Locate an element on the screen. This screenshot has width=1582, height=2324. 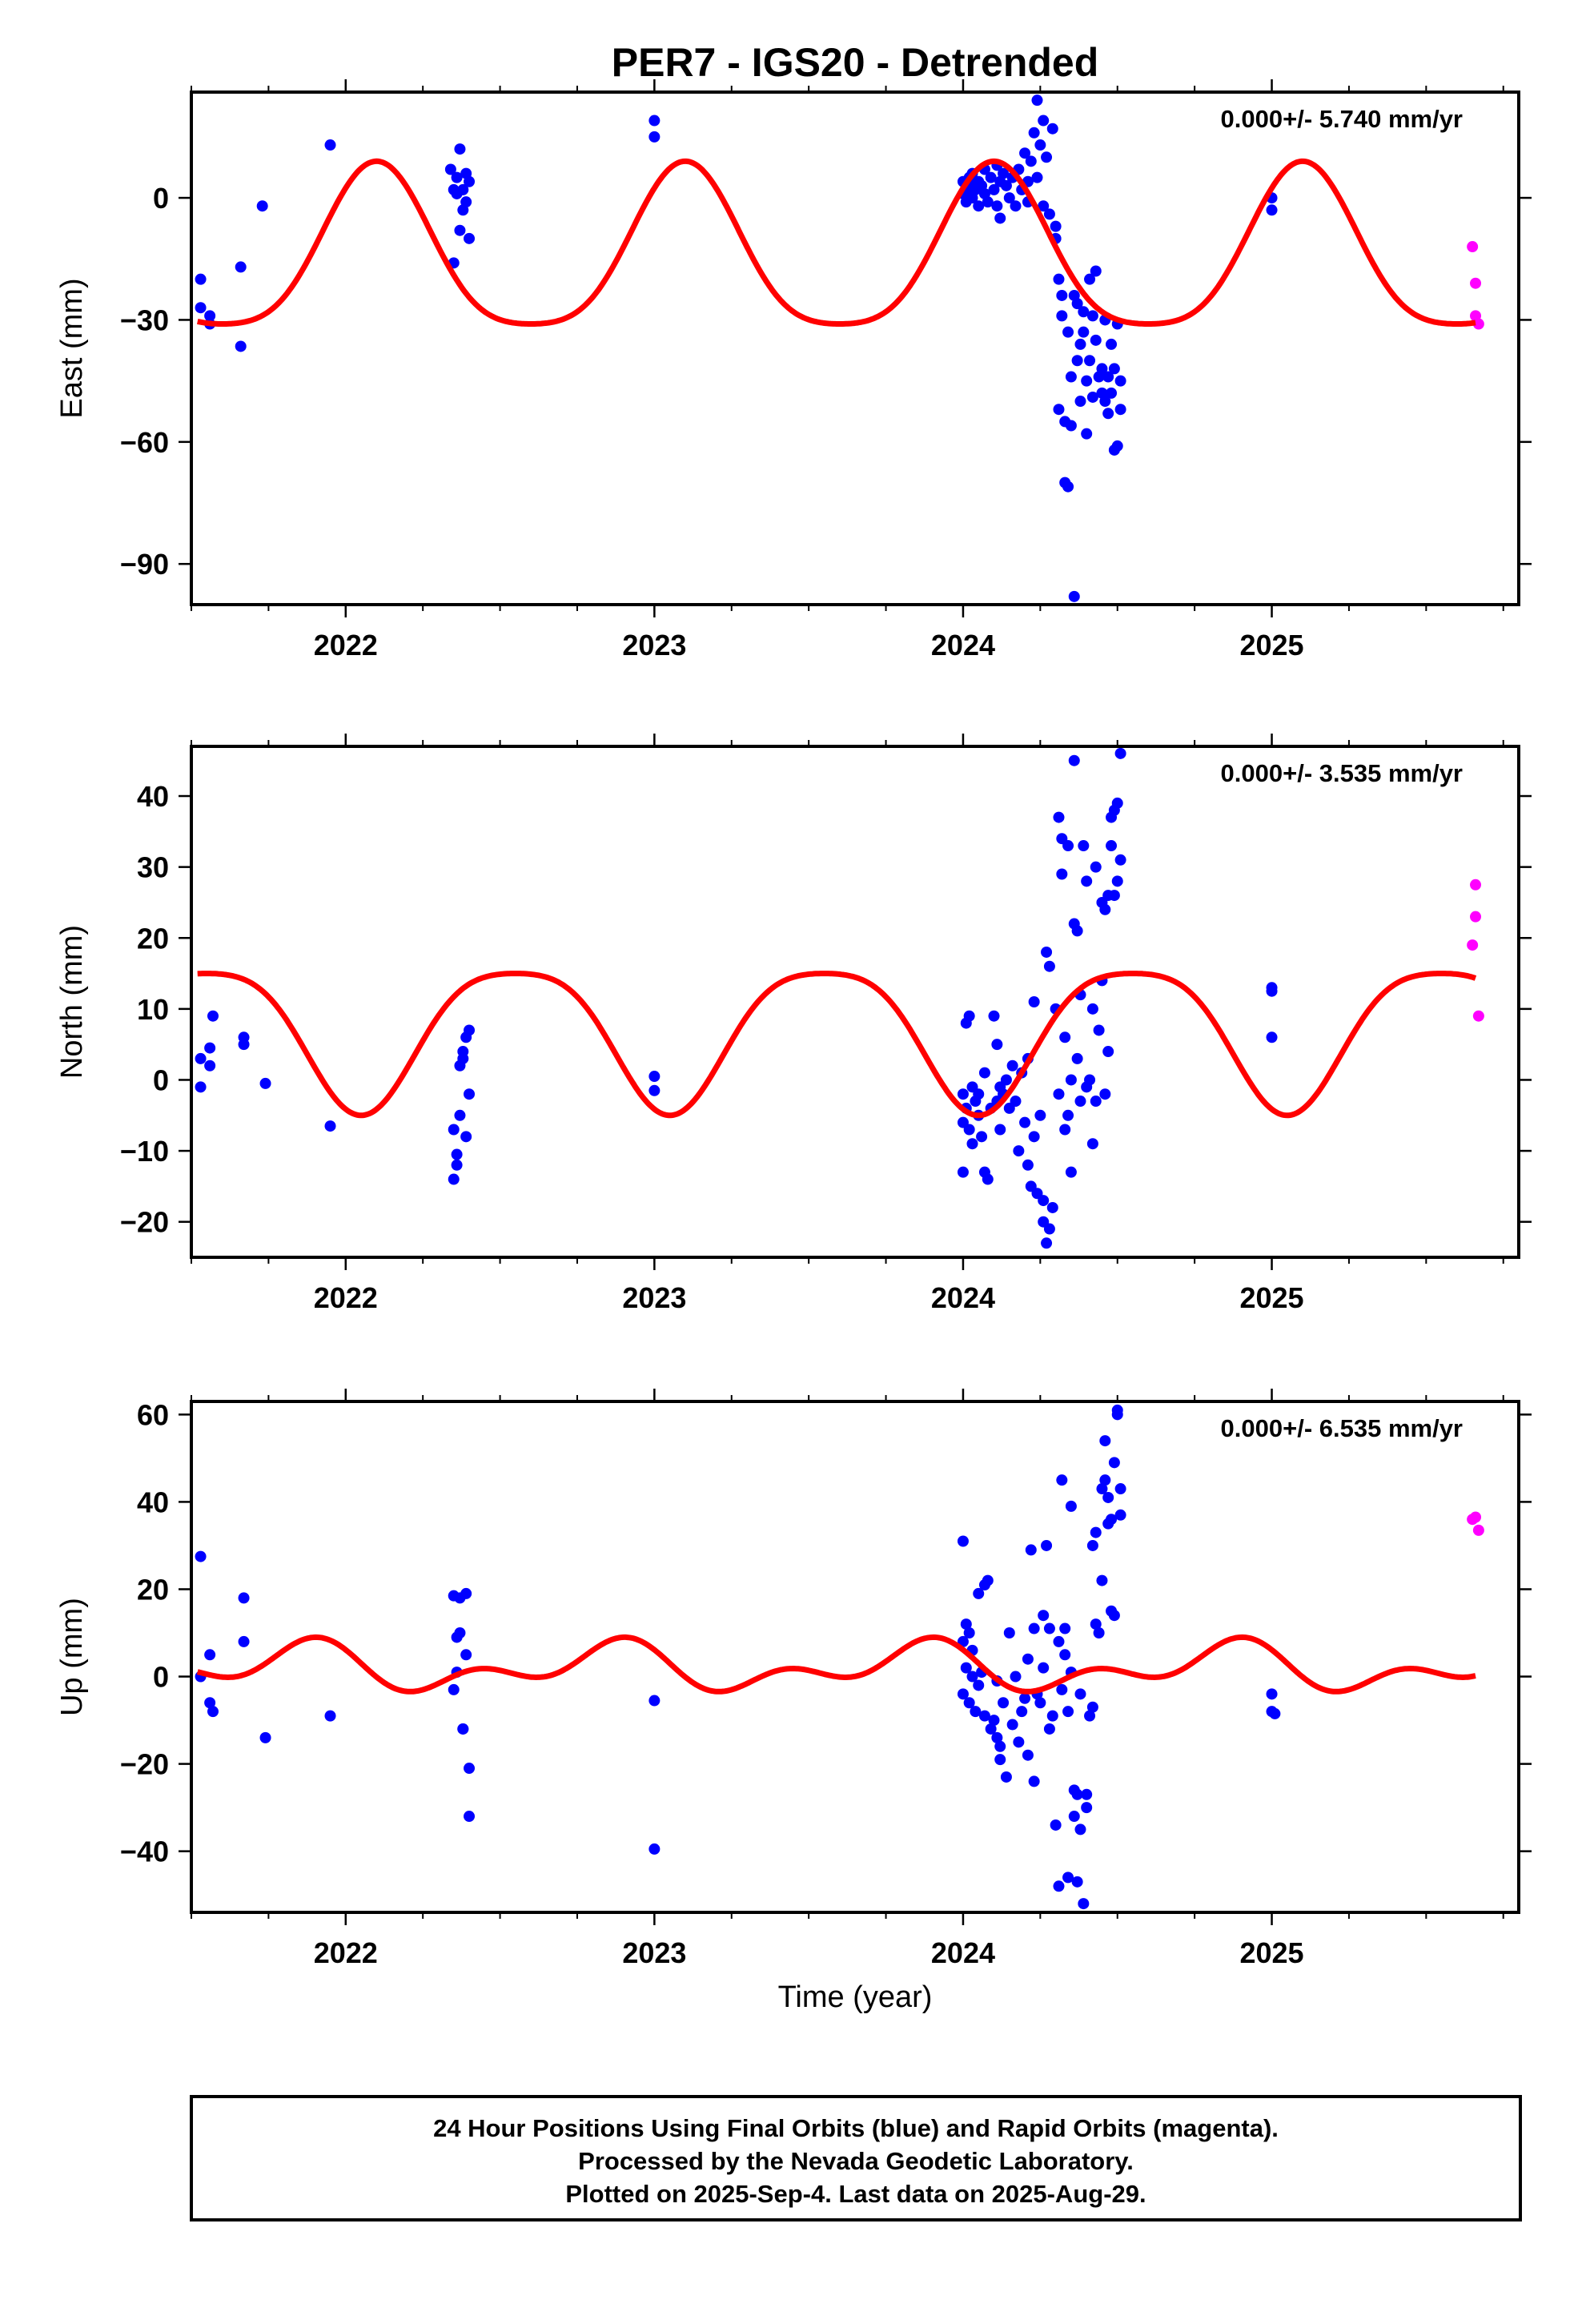
y-tick-label: −60 is located at coordinates (144, 443).